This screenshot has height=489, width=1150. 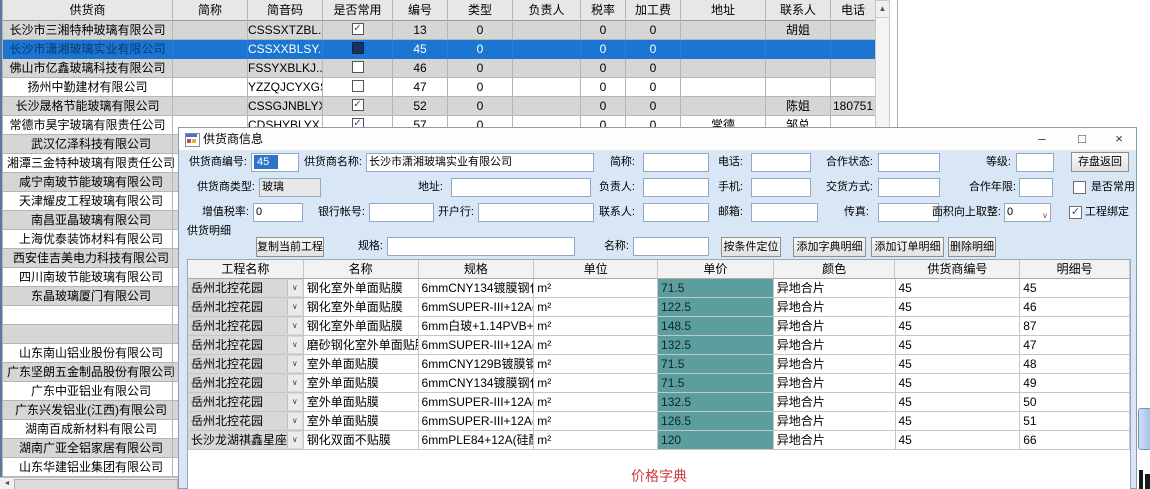 What do you see at coordinates (798, 10) in the screenshot?
I see `column-header: 联系人` at bounding box center [798, 10].